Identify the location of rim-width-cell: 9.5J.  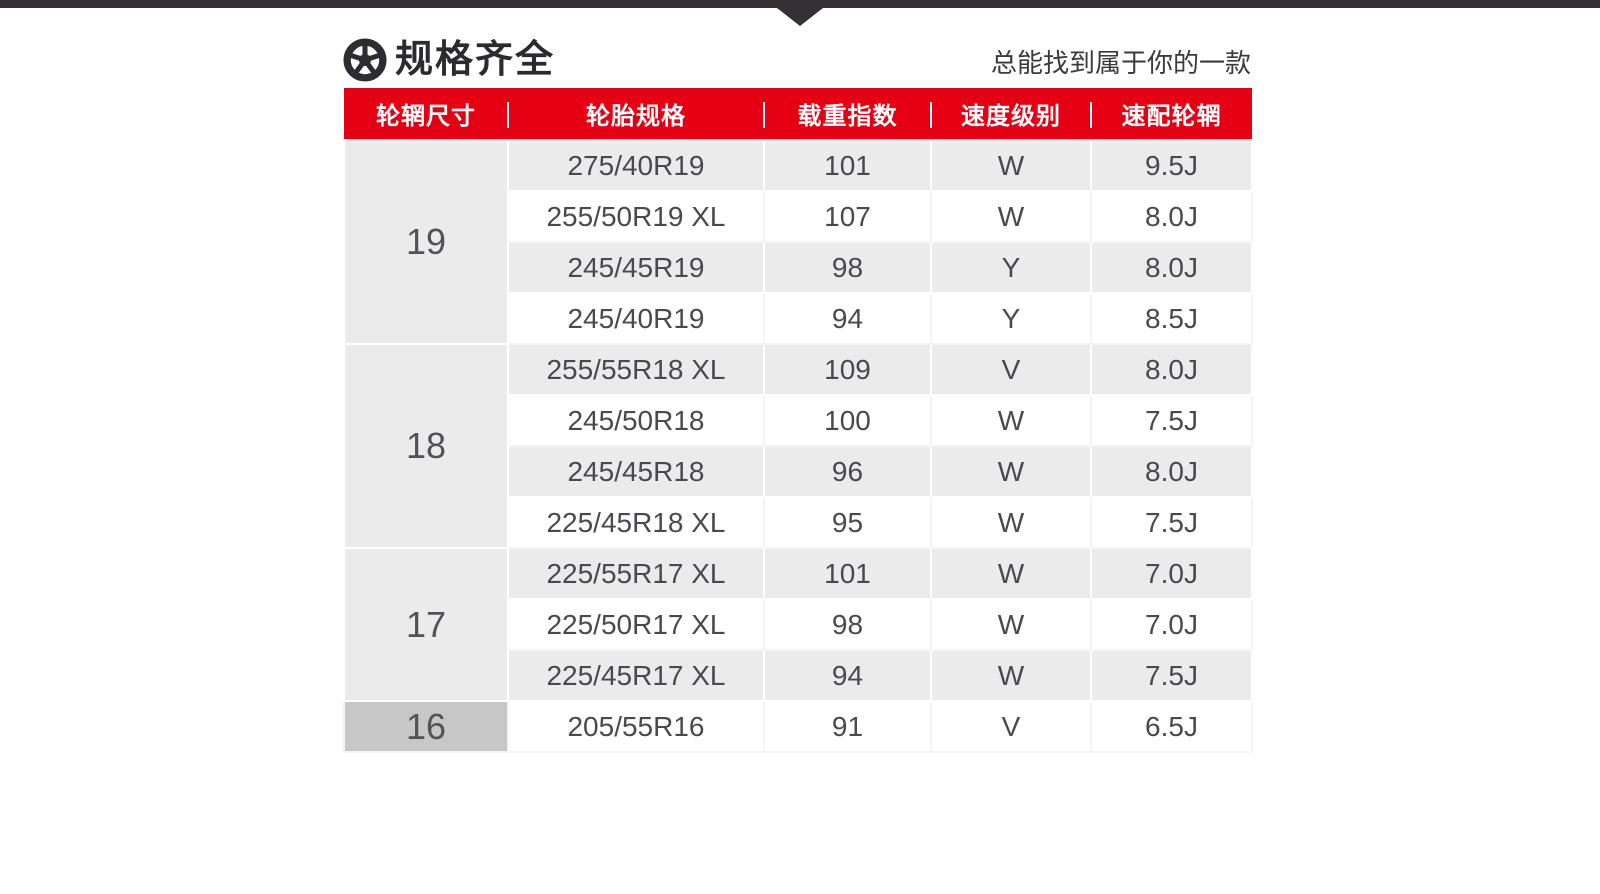
(1171, 165).